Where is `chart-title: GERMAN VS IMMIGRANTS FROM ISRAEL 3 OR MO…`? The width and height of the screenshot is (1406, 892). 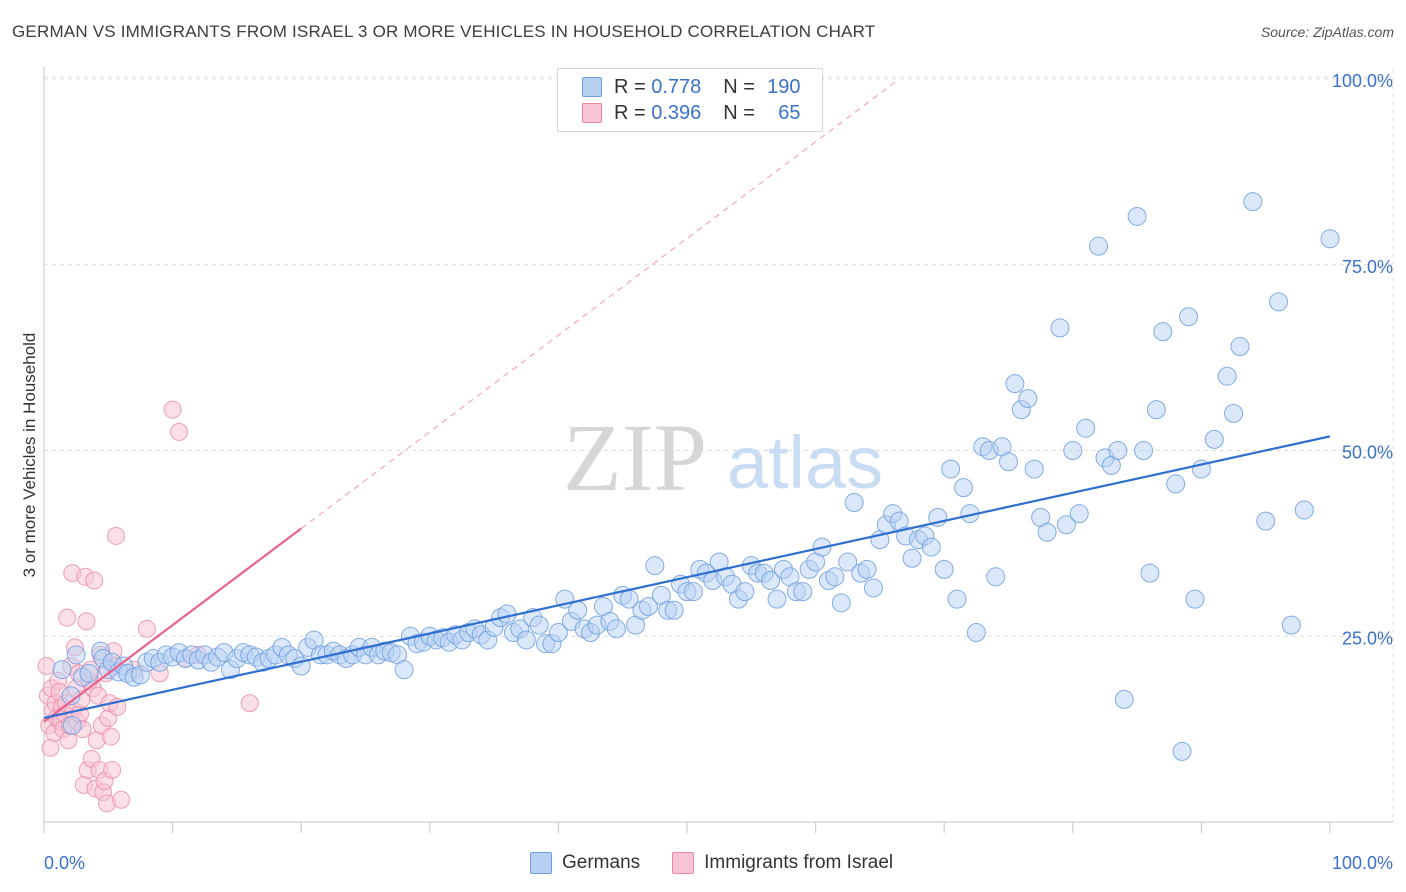 chart-title: GERMAN VS IMMIGRANTS FROM ISRAEL 3 OR MO… is located at coordinates (444, 31).